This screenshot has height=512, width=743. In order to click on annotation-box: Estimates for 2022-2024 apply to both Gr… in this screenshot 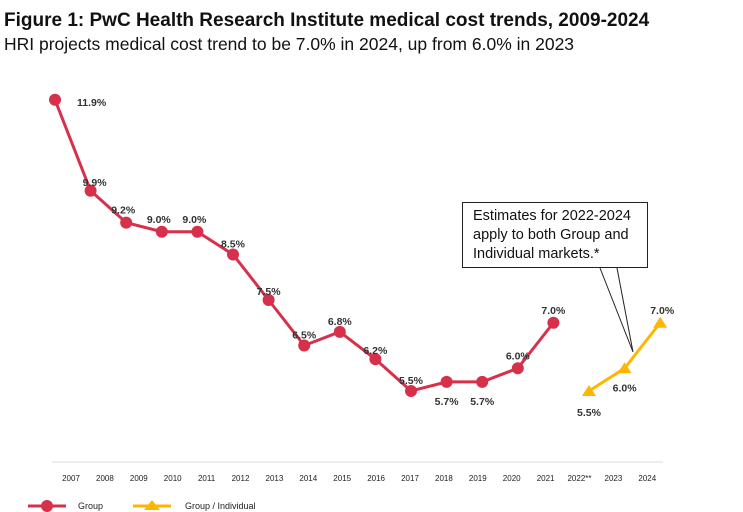, I will do `click(555, 235)`.